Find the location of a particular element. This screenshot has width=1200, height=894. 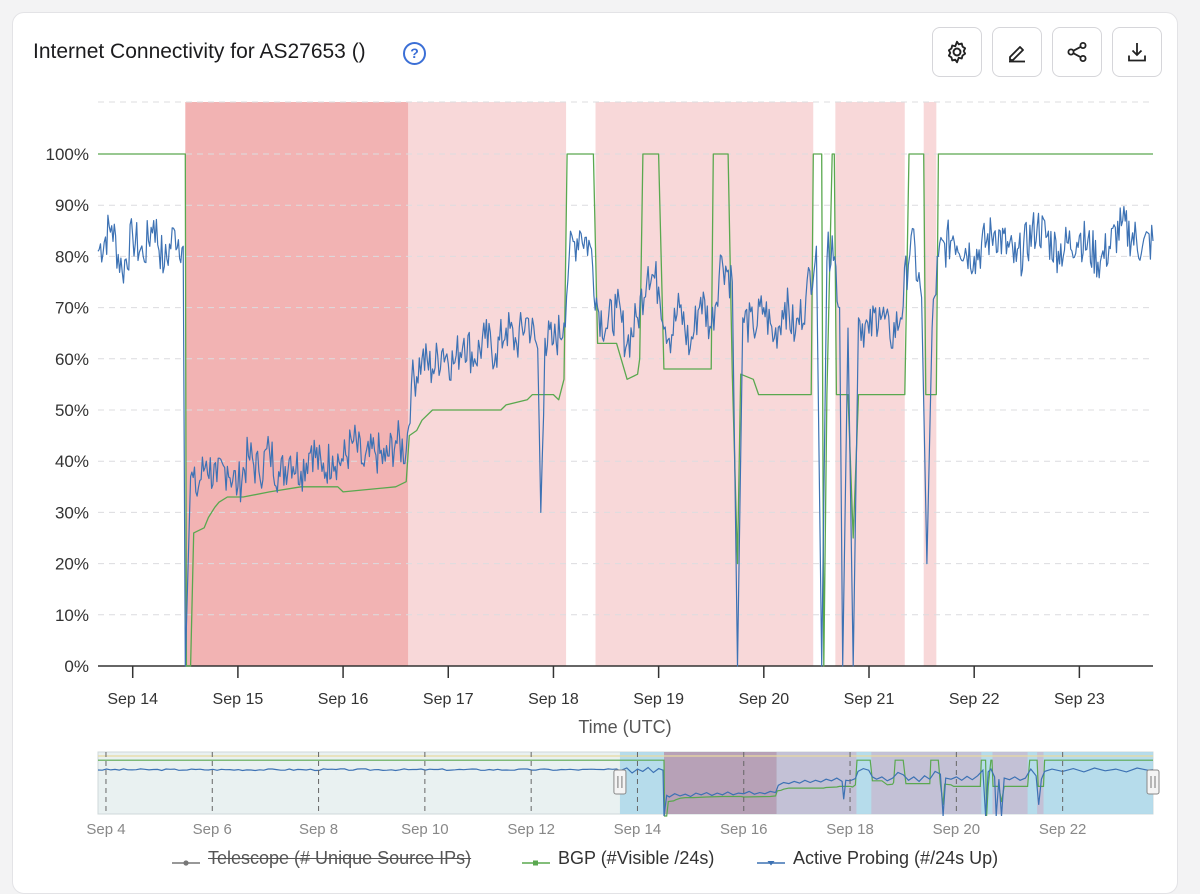

y-tick-label: 50% is located at coordinates (72, 410).